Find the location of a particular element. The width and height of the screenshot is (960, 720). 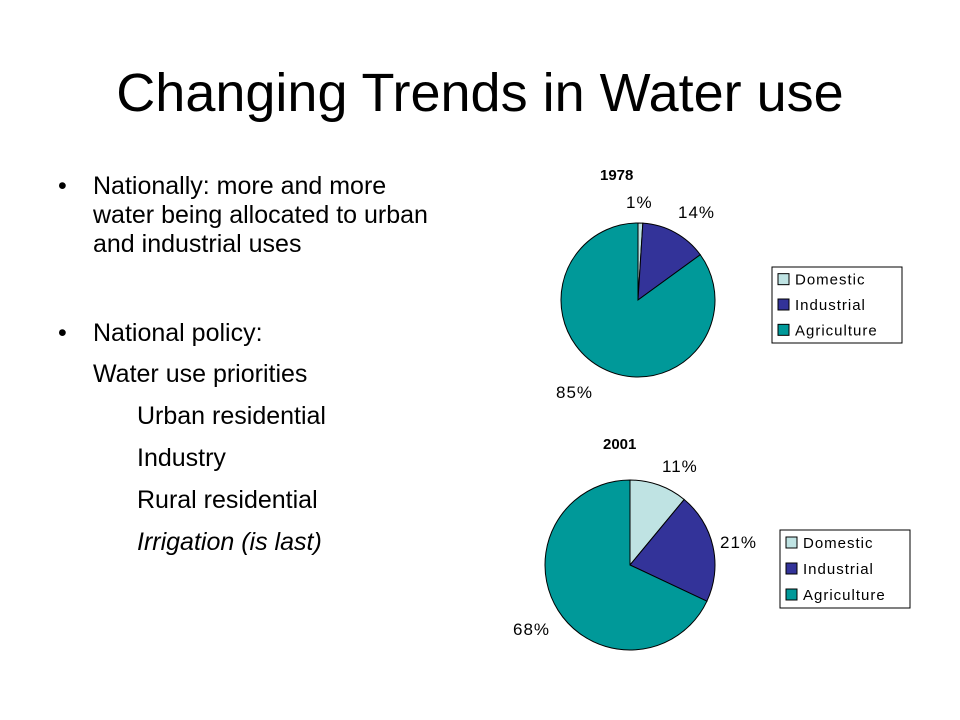

data-label-agriculture: 68% is located at coordinates (531, 629).